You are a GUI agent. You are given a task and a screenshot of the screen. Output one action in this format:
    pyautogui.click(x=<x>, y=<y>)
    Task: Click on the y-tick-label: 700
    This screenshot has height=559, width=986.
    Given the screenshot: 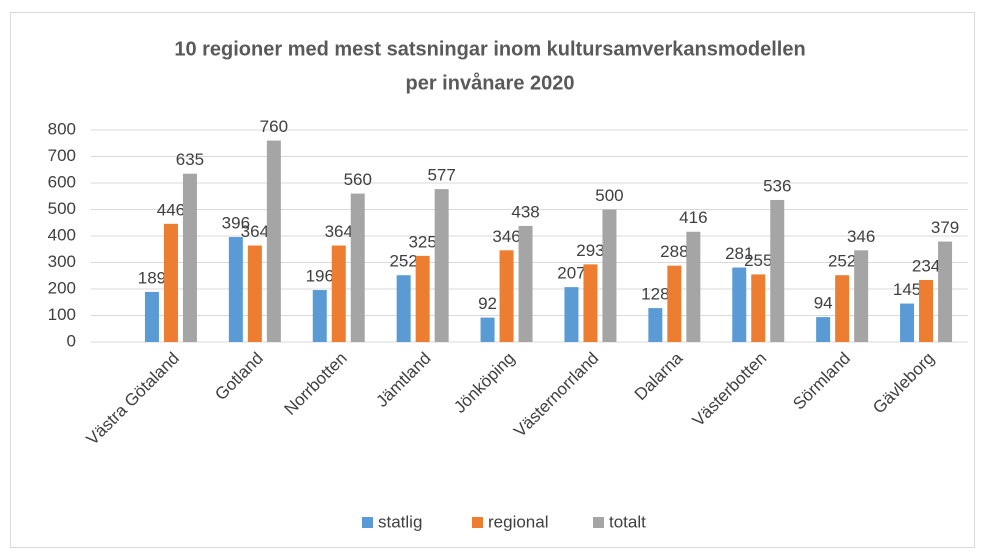 What is the action you would take?
    pyautogui.click(x=62, y=155)
    